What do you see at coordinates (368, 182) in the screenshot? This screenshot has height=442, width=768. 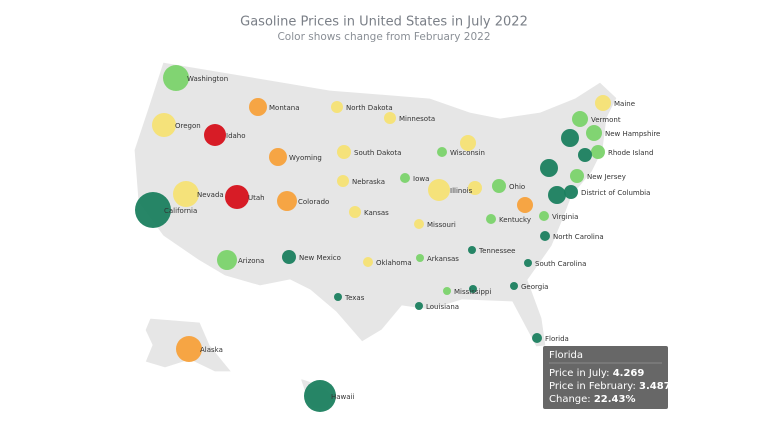 I see `state-label: Nebraska` at bounding box center [368, 182].